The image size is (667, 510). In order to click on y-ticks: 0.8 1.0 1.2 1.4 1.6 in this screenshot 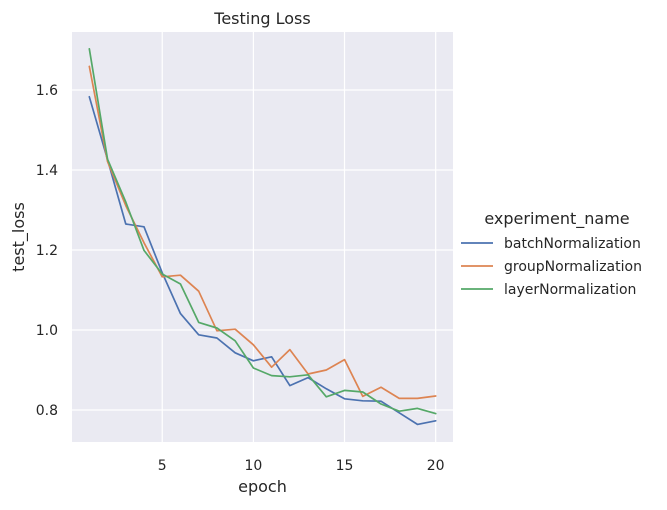, I will do `click(47, 251)`.